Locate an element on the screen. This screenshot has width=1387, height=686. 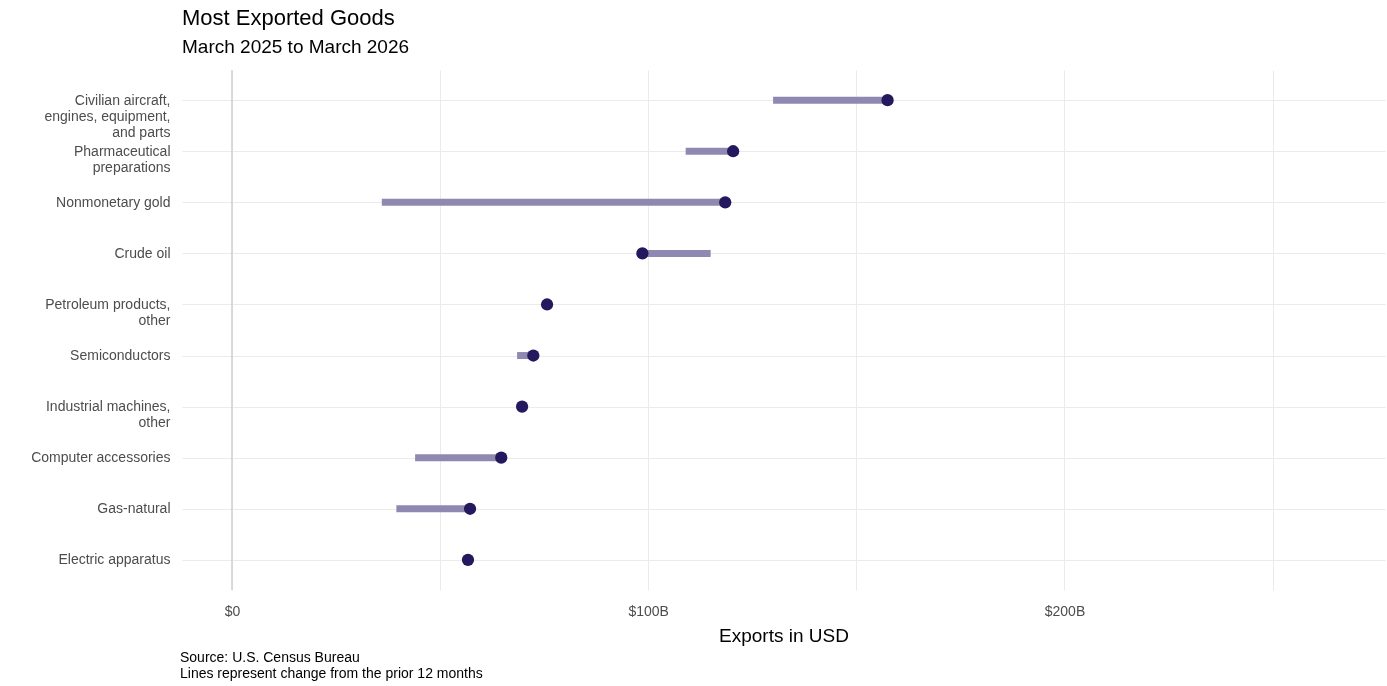
y-tick-label: Electric apparatus is located at coordinates (114, 559).